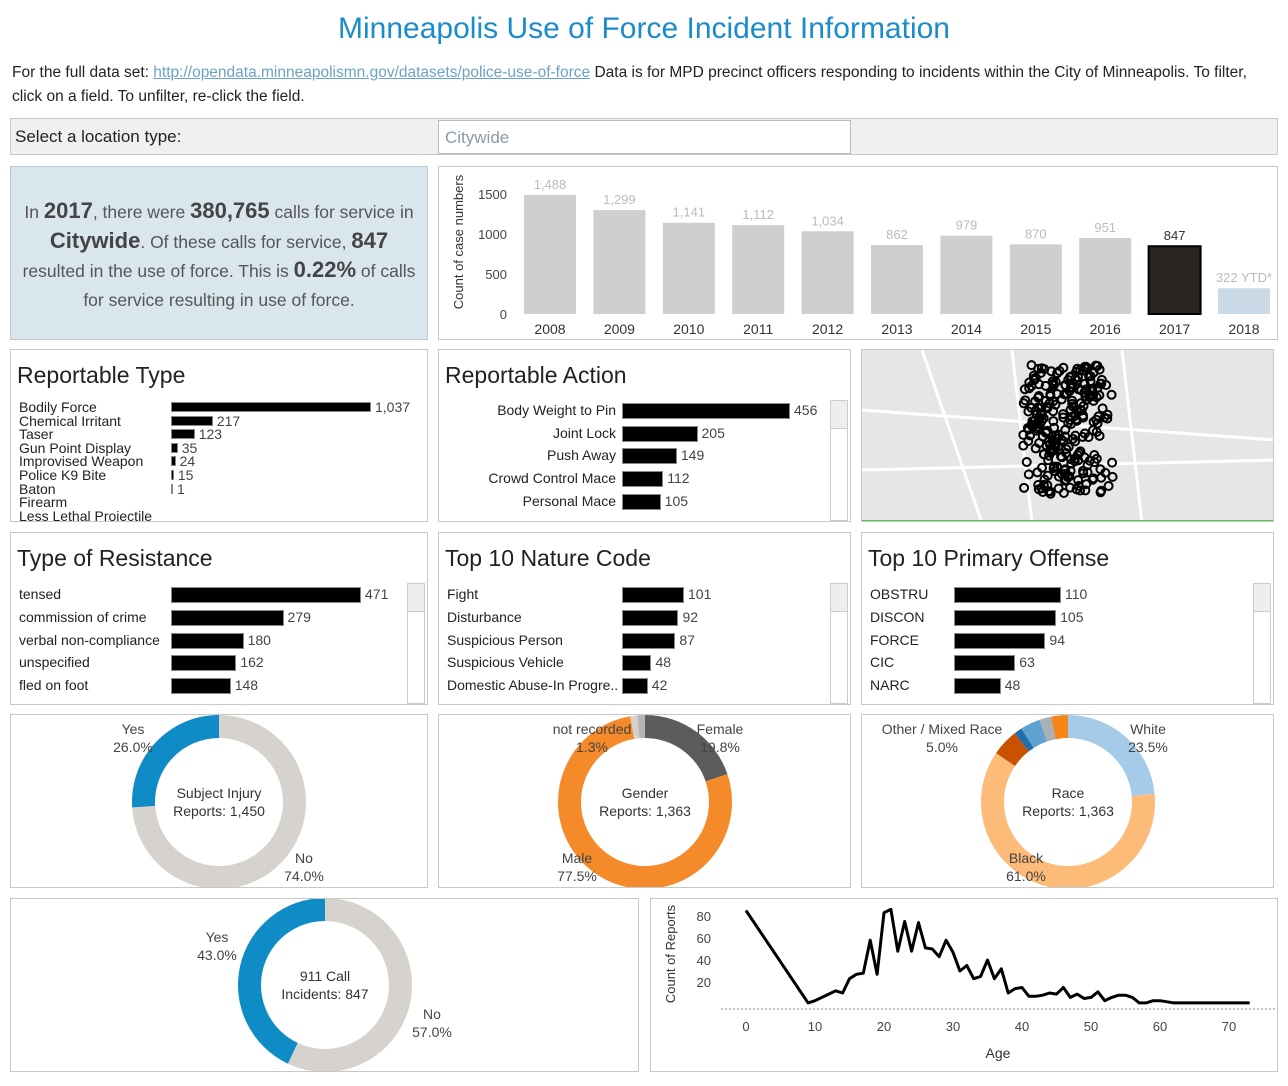 The image size is (1288, 1086). What do you see at coordinates (505, 639) in the screenshot?
I see `category-label: Suspicious Person` at bounding box center [505, 639].